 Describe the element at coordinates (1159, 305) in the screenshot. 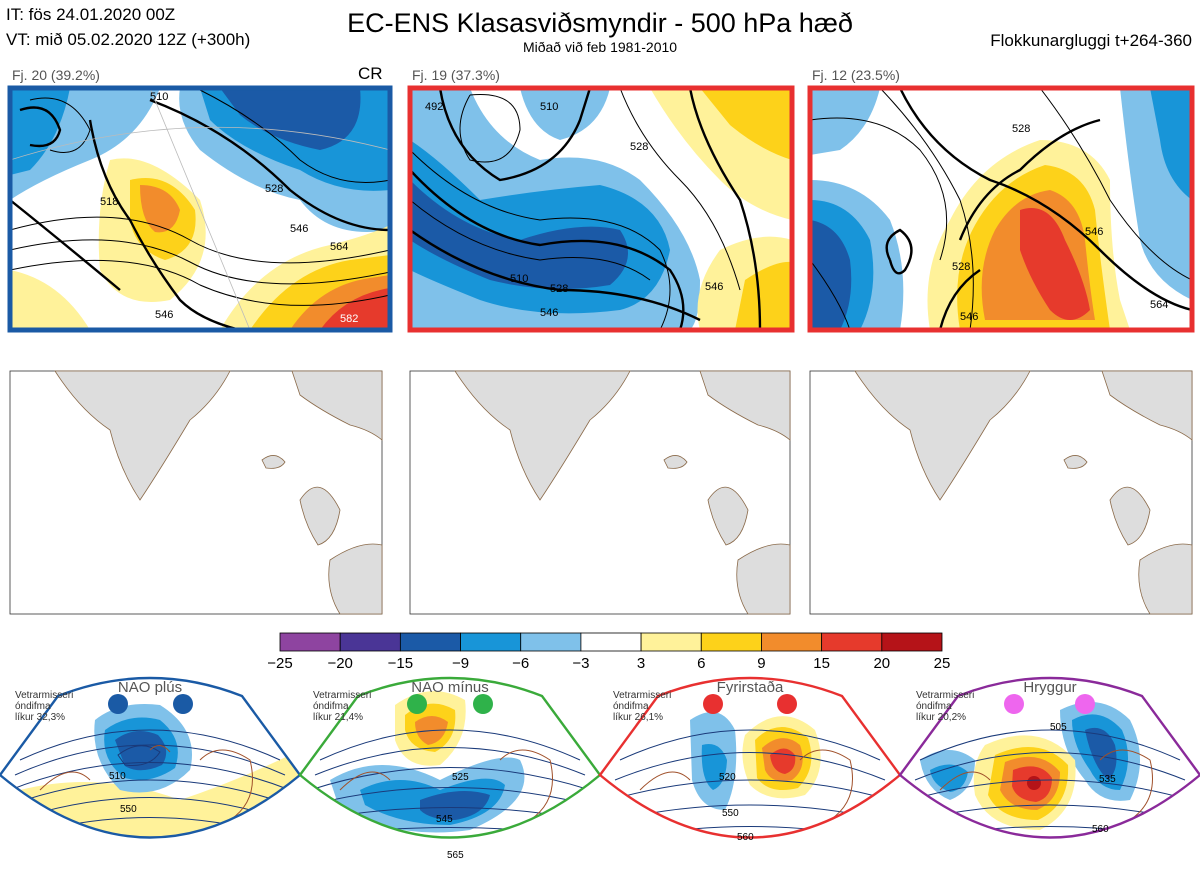

I see `panel-3-contour-label: 564` at that location.